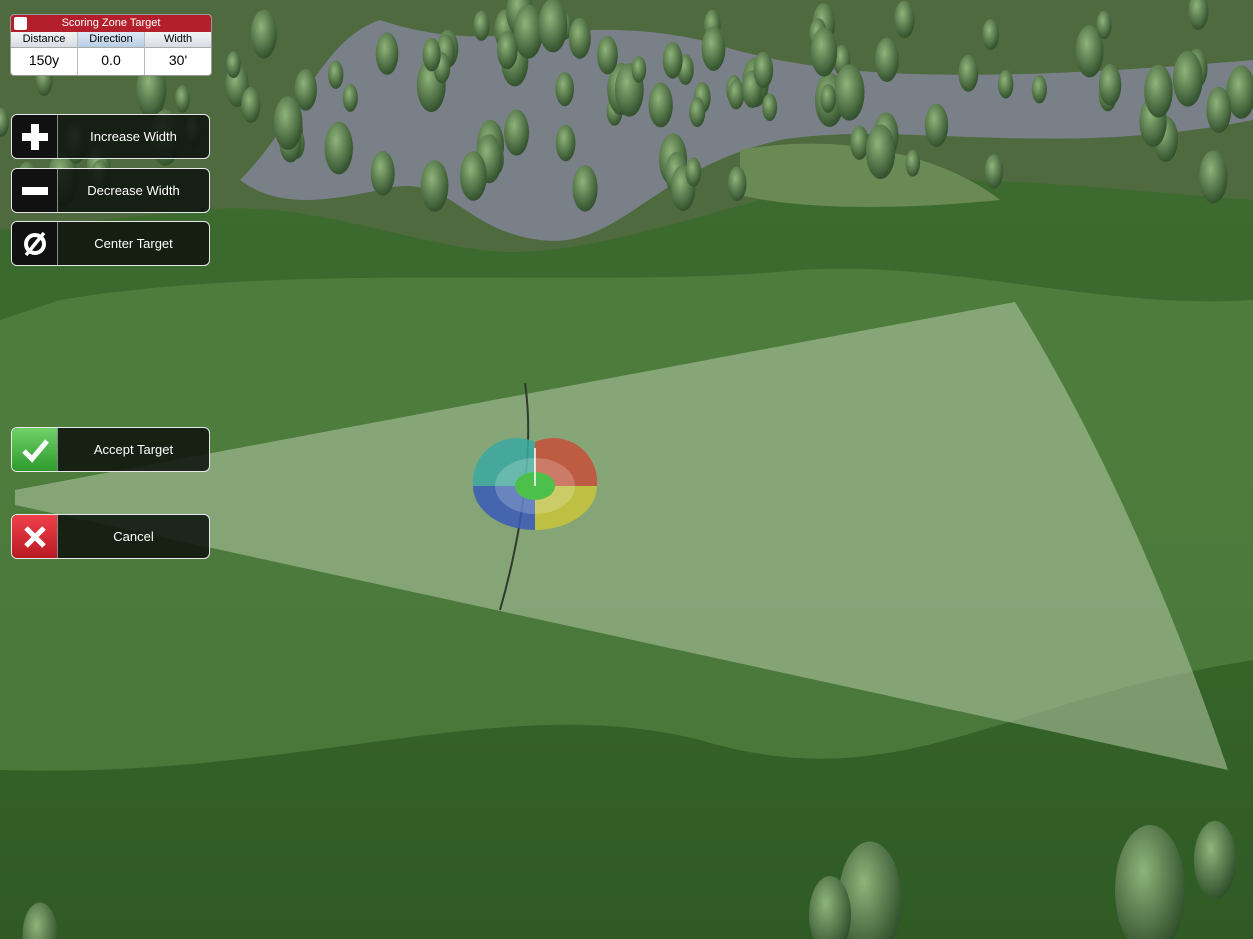 The image size is (1253, 939). I want to click on header-row: Distance Direction Width, so click(111, 40).